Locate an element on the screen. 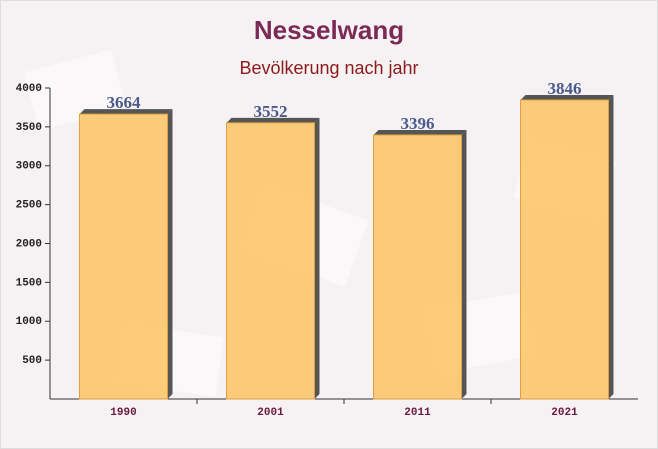 This screenshot has height=449, width=658. y-tick-label: 2000 is located at coordinates (29, 244).